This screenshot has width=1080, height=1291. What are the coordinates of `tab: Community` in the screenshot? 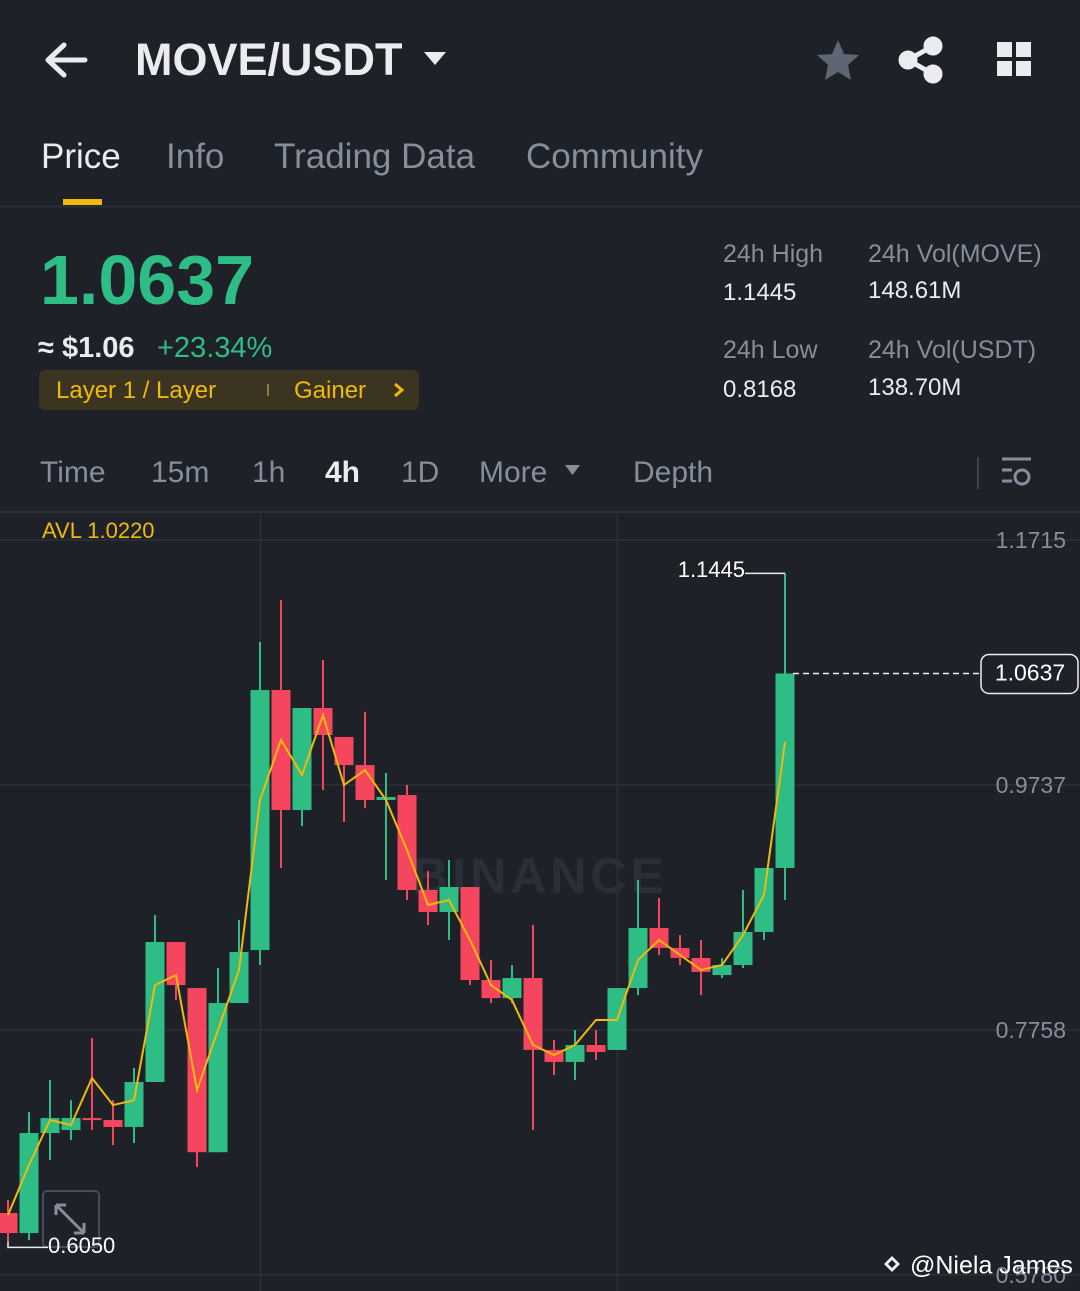 It's located at (614, 156).